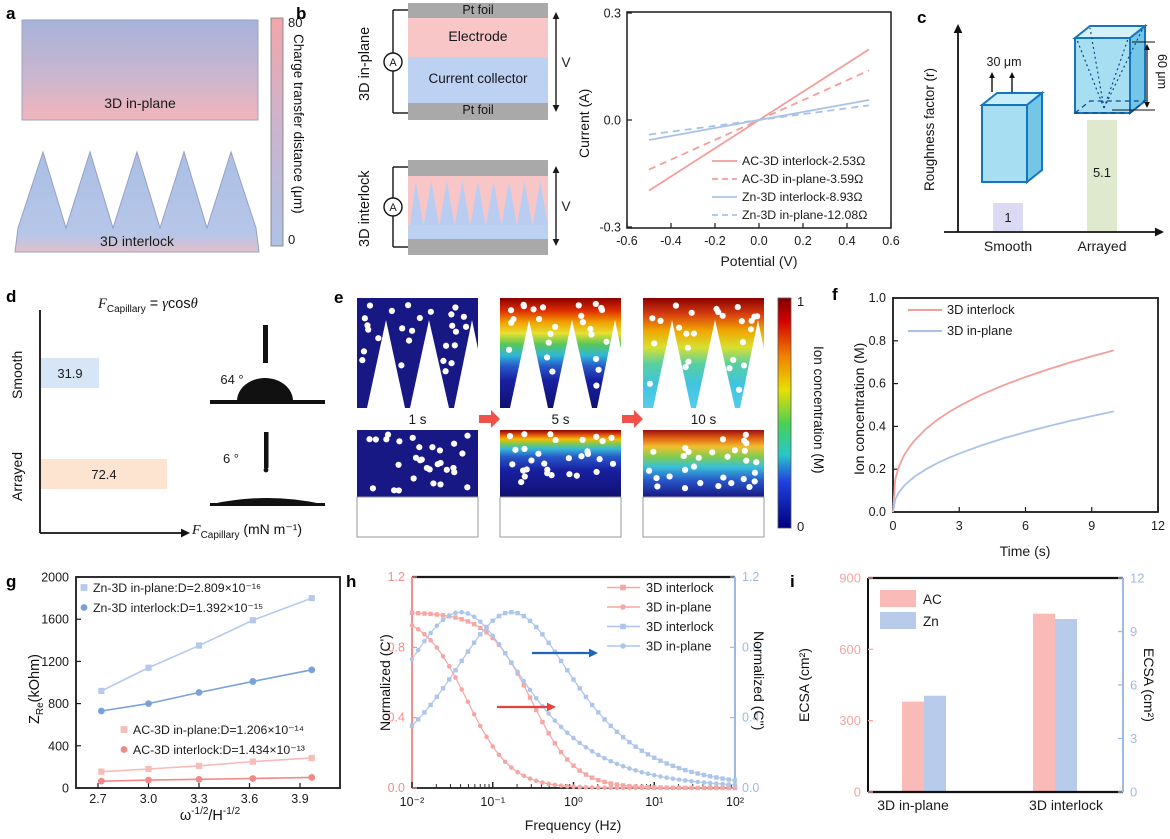 The width and height of the screenshot is (1170, 839). I want to click on y-tick-label: 400, so click(58, 746).